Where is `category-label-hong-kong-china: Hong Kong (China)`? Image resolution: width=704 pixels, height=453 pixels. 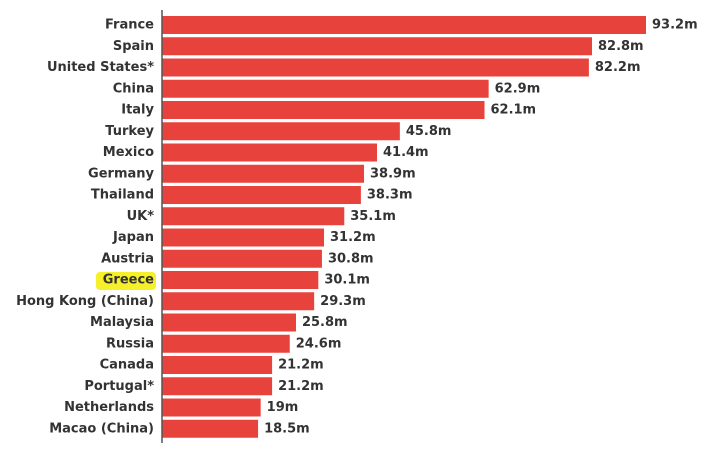
category-label-hong-kong-china: Hong Kong (China) is located at coordinates (85, 301).